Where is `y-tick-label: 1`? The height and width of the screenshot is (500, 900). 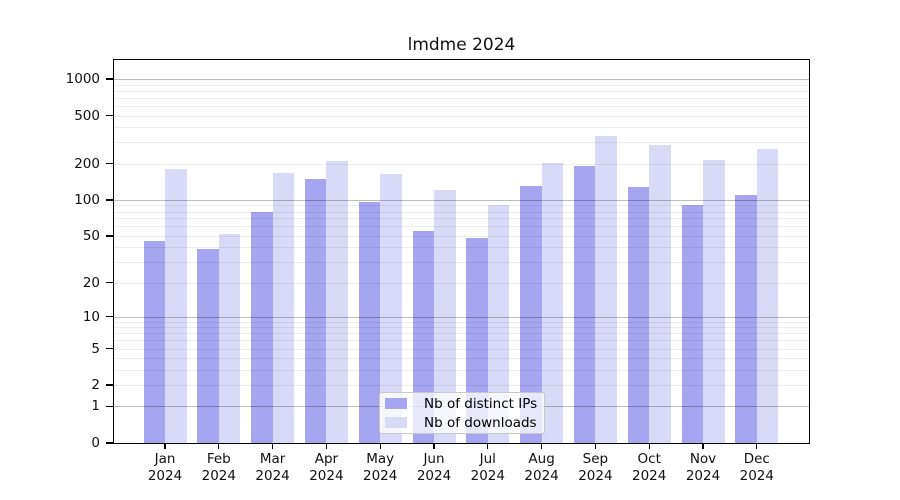
y-tick-label: 1 is located at coordinates (95, 406).